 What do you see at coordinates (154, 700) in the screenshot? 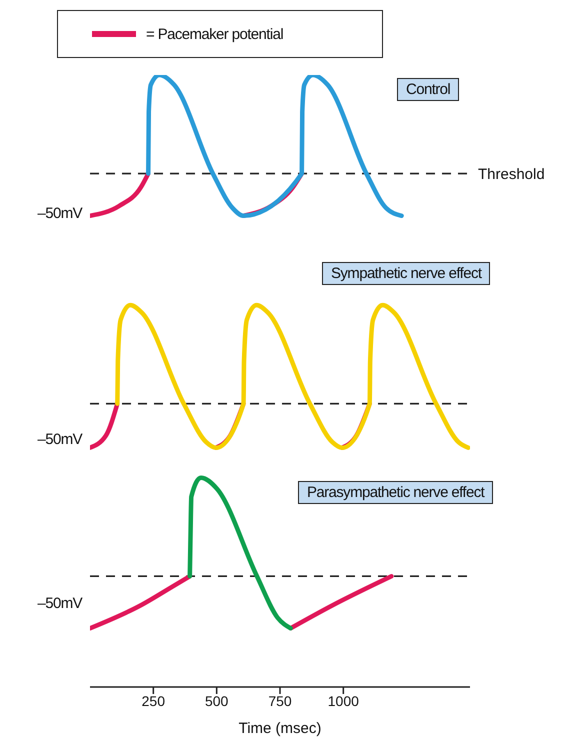
I see `x-tick-label: 250` at bounding box center [154, 700].